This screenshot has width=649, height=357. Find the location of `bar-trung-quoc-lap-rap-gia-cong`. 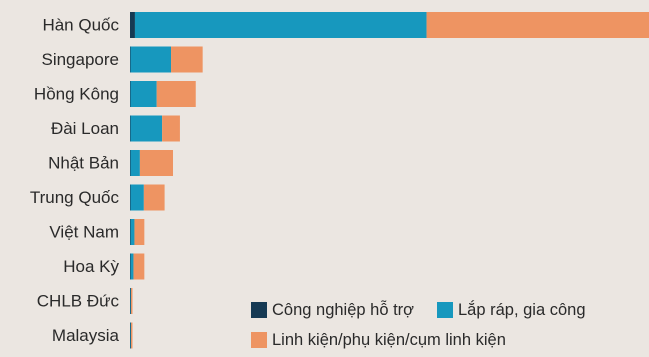

bar-trung-quoc-lap-rap-gia-cong is located at coordinates (136, 198).